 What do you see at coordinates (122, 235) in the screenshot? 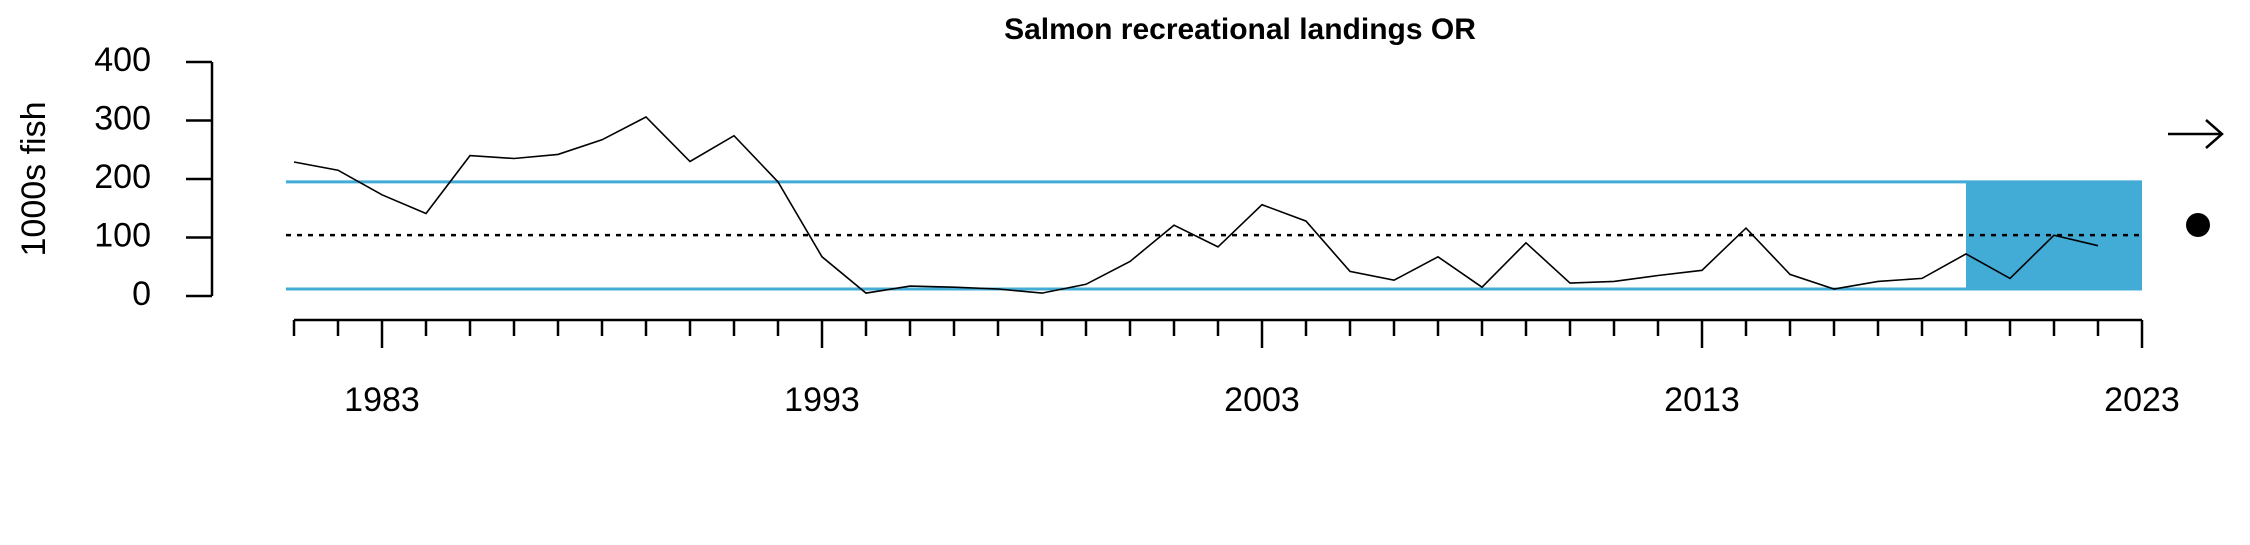
I see `y-tick-label: 100` at bounding box center [122, 235].